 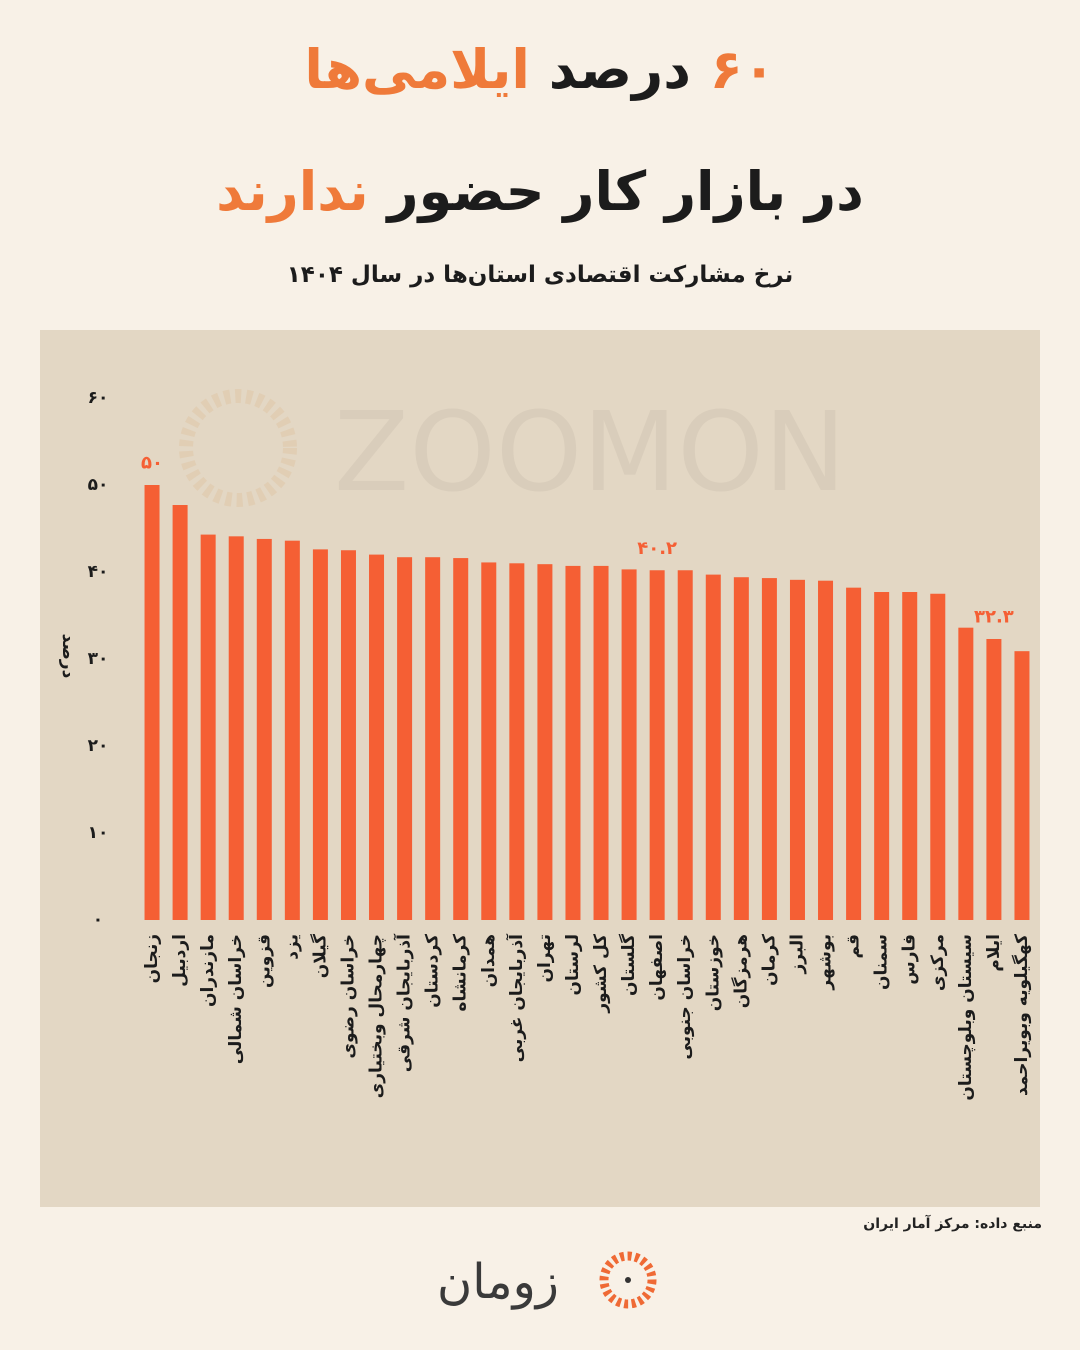 What do you see at coordinates (625, 191) in the screenshot?
I see `title-part: در بازار کار حضور` at bounding box center [625, 191].